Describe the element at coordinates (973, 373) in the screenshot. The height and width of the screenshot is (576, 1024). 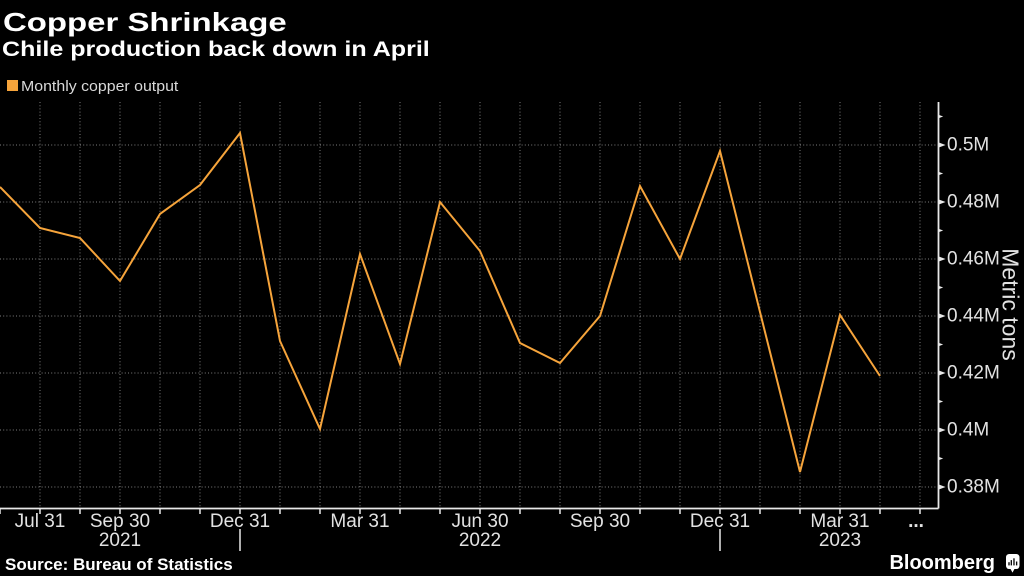
I see `svg-text: 0.42M` at that location.